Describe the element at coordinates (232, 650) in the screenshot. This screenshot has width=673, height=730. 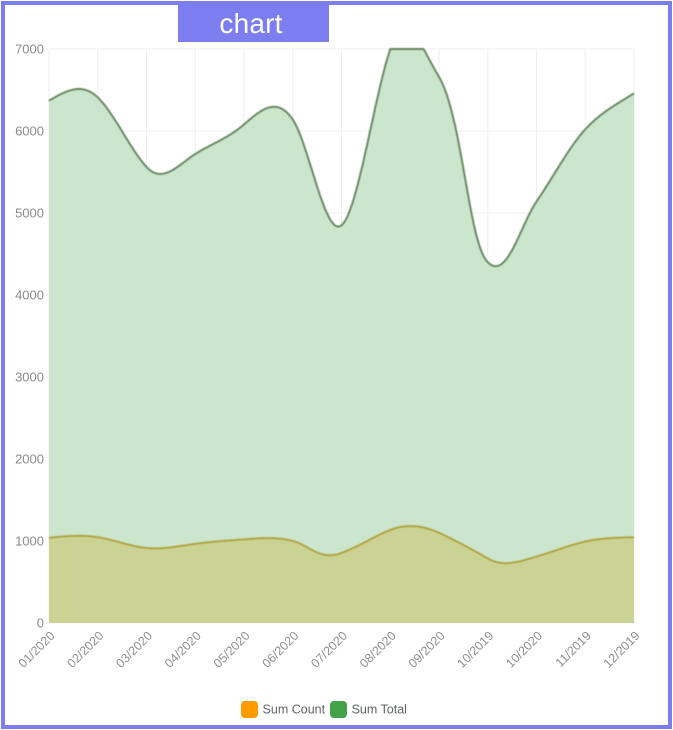
I see `svg-text: 05/2020` at that location.